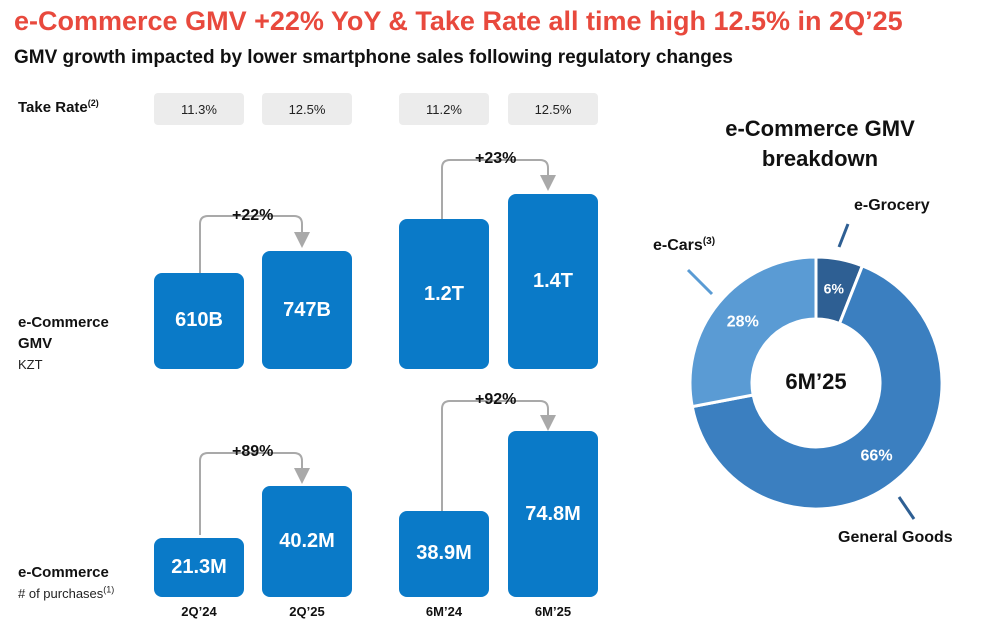 The image size is (986, 626). What do you see at coordinates (496, 399) in the screenshot?
I see `purchases-halfyear-growth: +92%` at bounding box center [496, 399].